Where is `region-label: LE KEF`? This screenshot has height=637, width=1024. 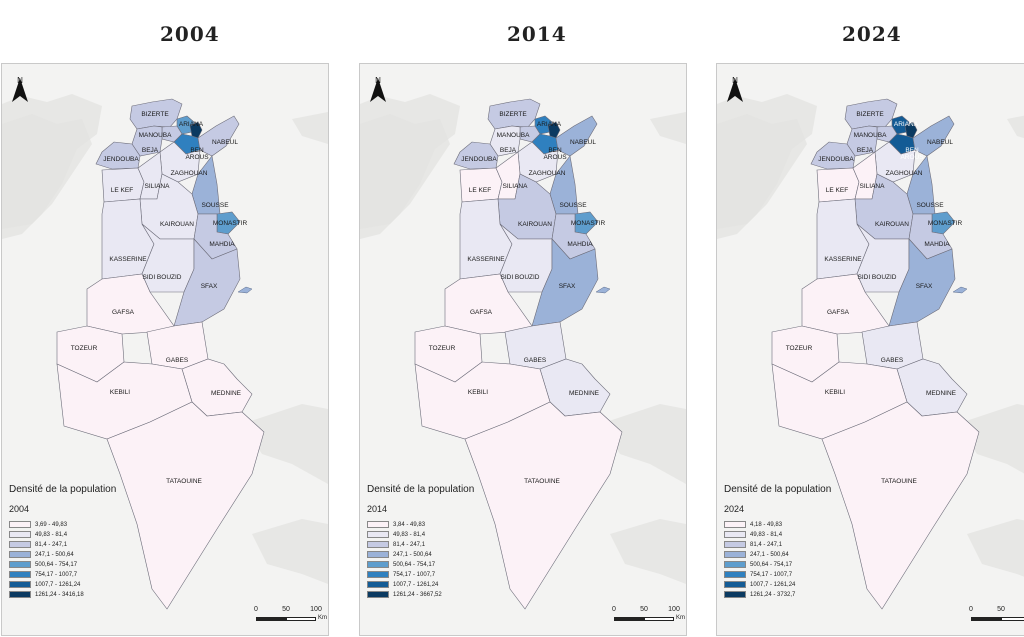
region-label: LE KEF is located at coordinates (122, 190).